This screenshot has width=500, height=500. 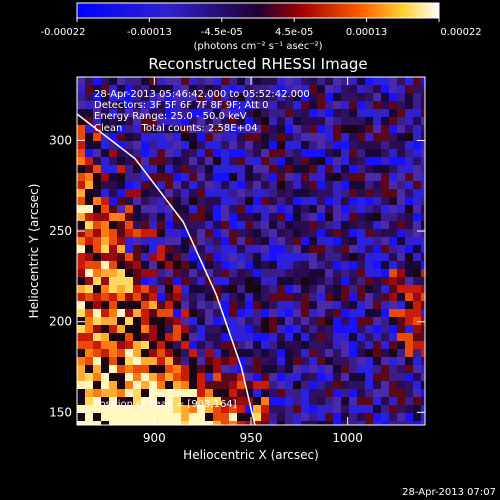 I want to click on peak-position-label: Position of Peak = [903,164], so click(x=165, y=404).